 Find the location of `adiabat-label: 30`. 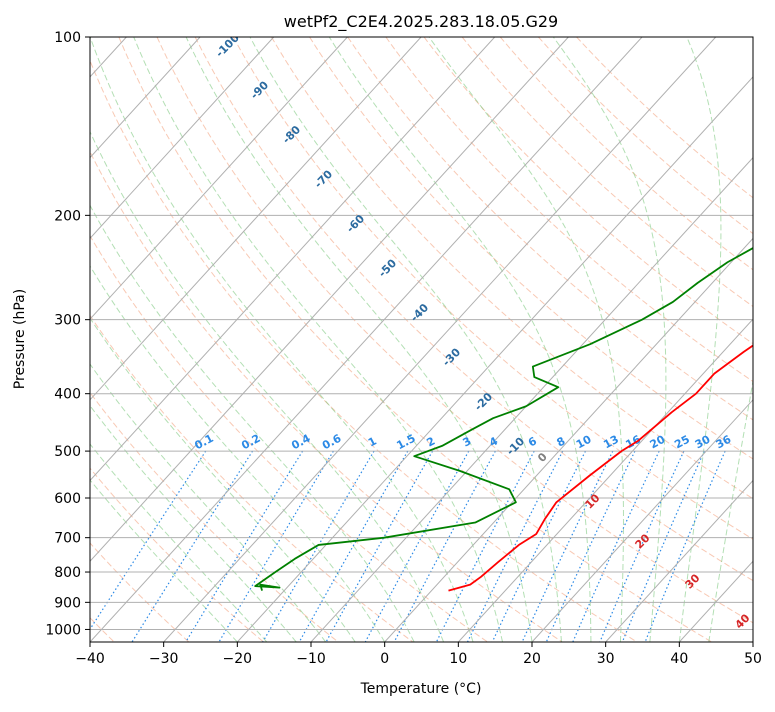

adiabat-label: 30 is located at coordinates (693, 581).